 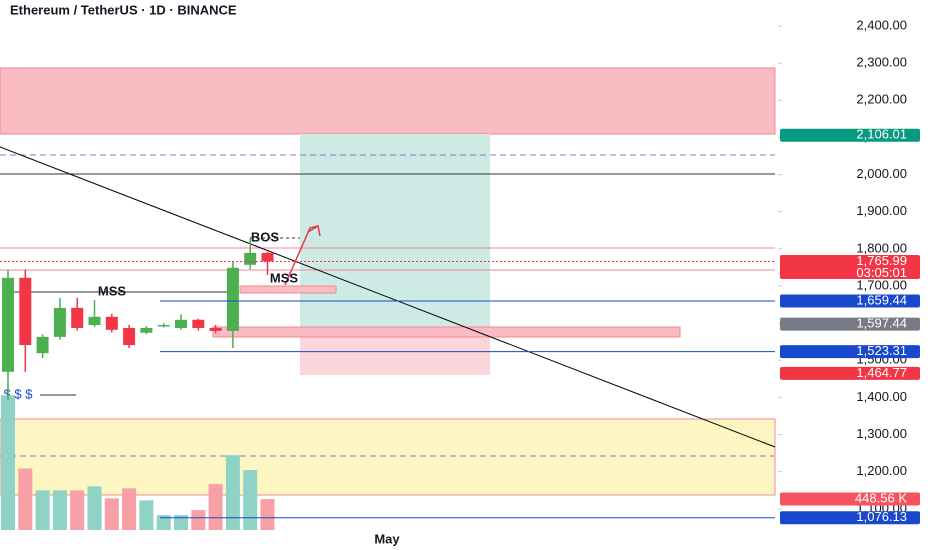 I want to click on volume-label: 448.56 K, so click(x=881, y=497).